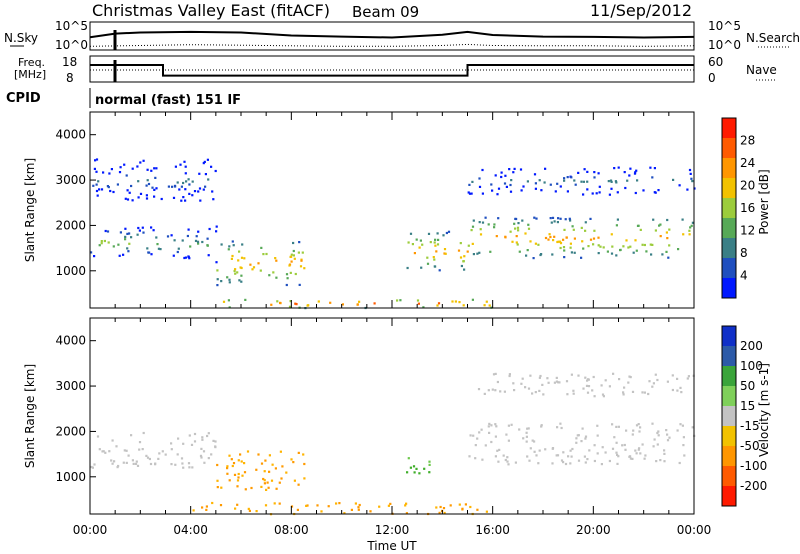  I want to click on nave-tick-bottom: 0, so click(712, 78).